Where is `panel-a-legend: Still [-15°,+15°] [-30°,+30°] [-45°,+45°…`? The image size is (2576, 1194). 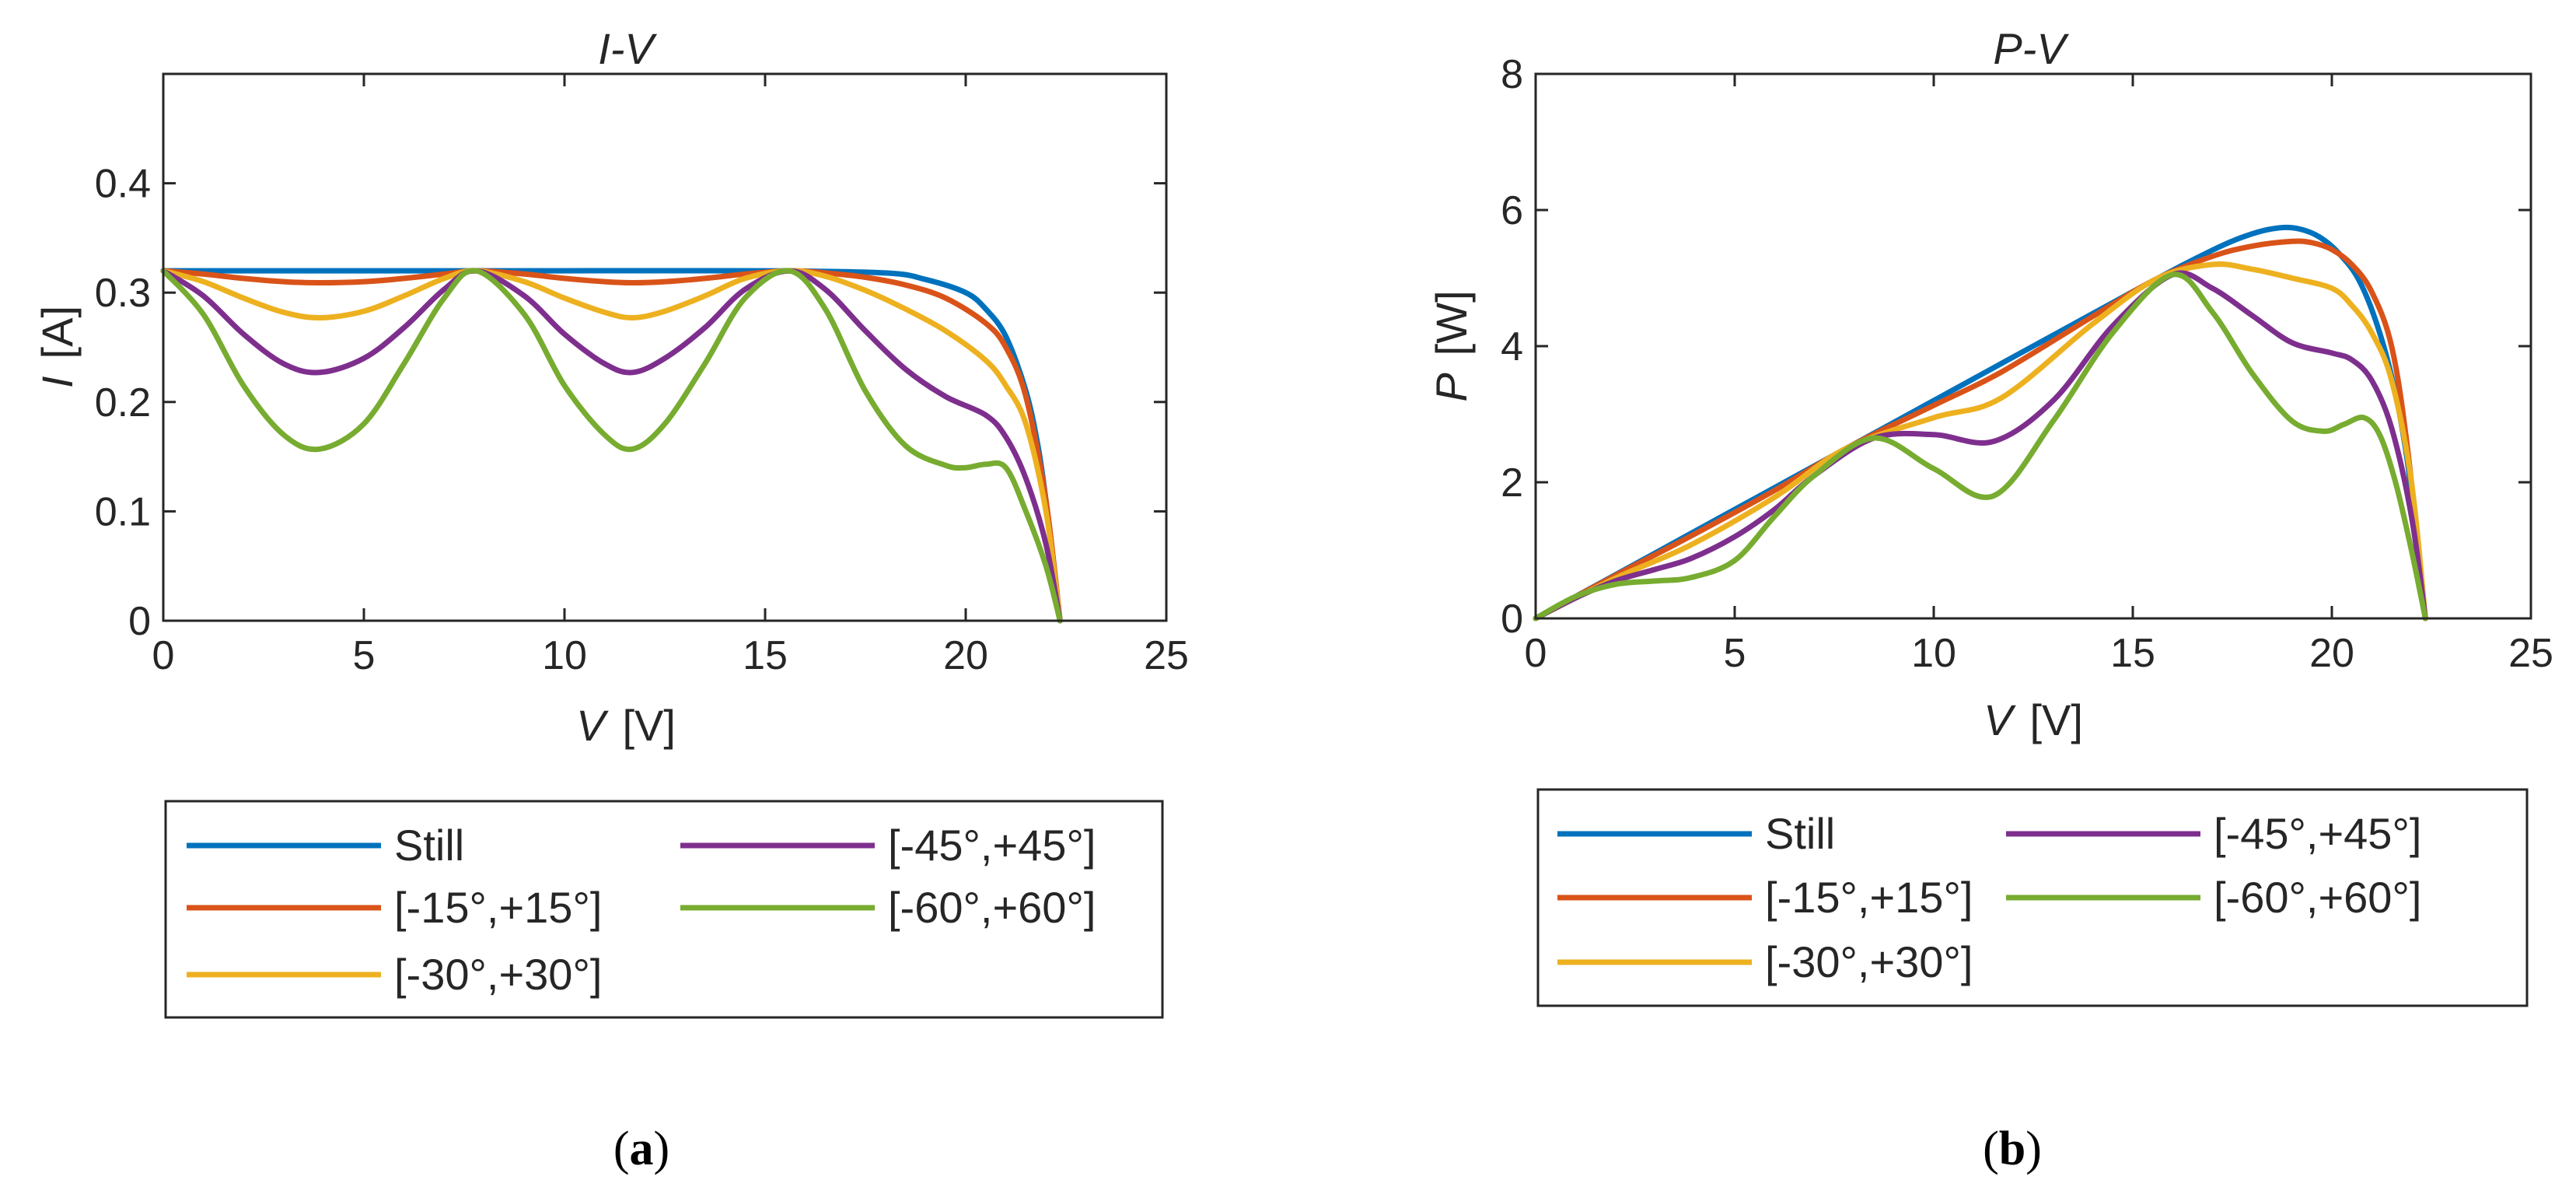
panel-a-legend: Still [-15°,+15°] [-30°,+30°] [-45°,+45°… is located at coordinates (664, 910).